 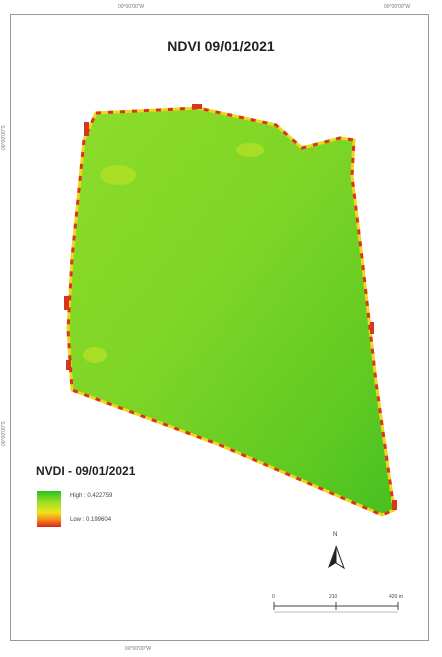 What do you see at coordinates (221, 46) in the screenshot?
I see `map-title: NDVI 09/01/2021` at bounding box center [221, 46].